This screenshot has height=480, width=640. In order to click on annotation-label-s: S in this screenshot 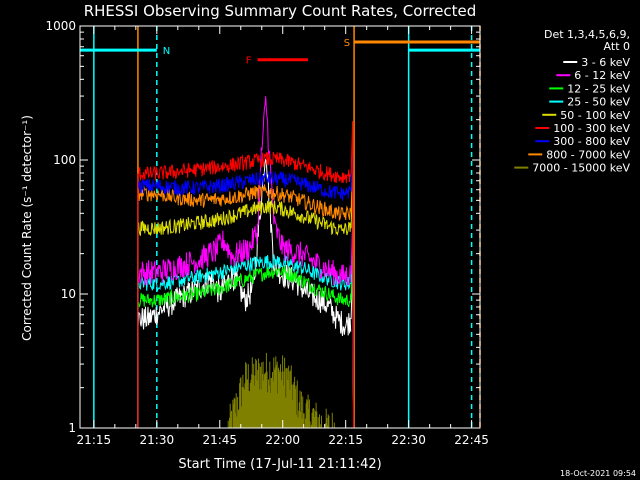, I will do `click(347, 43)`.